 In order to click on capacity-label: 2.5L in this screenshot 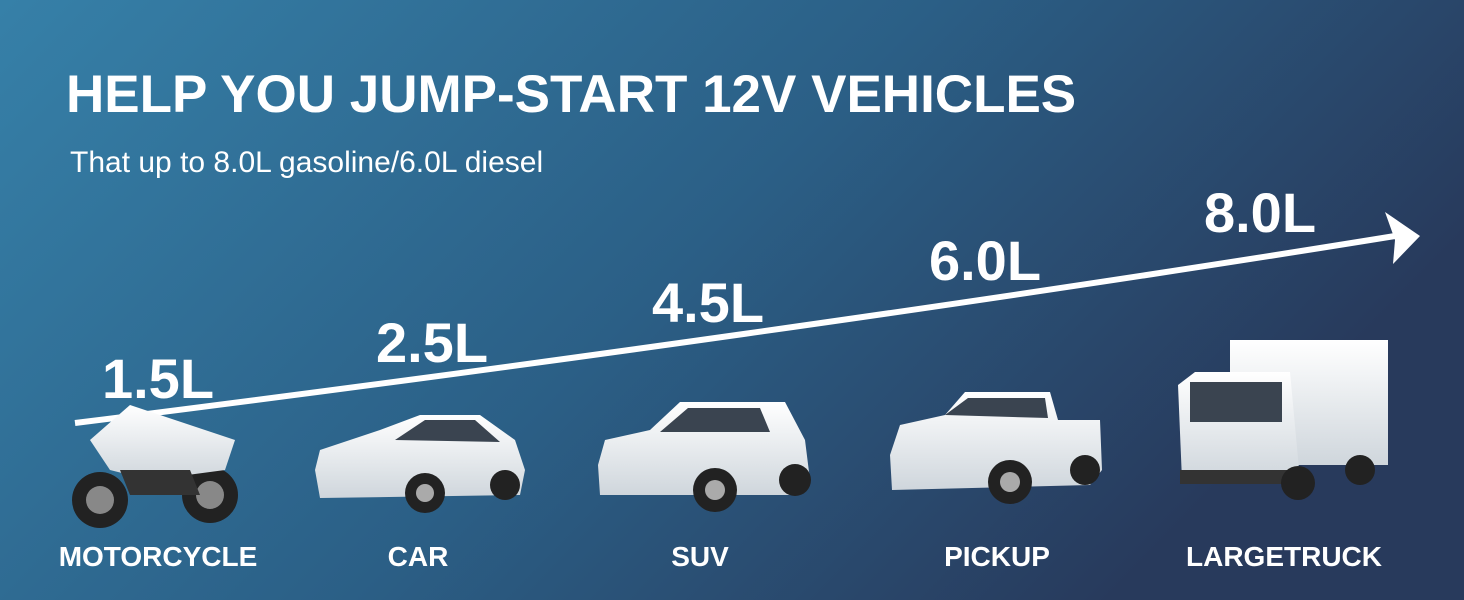, I will do `click(432, 342)`.